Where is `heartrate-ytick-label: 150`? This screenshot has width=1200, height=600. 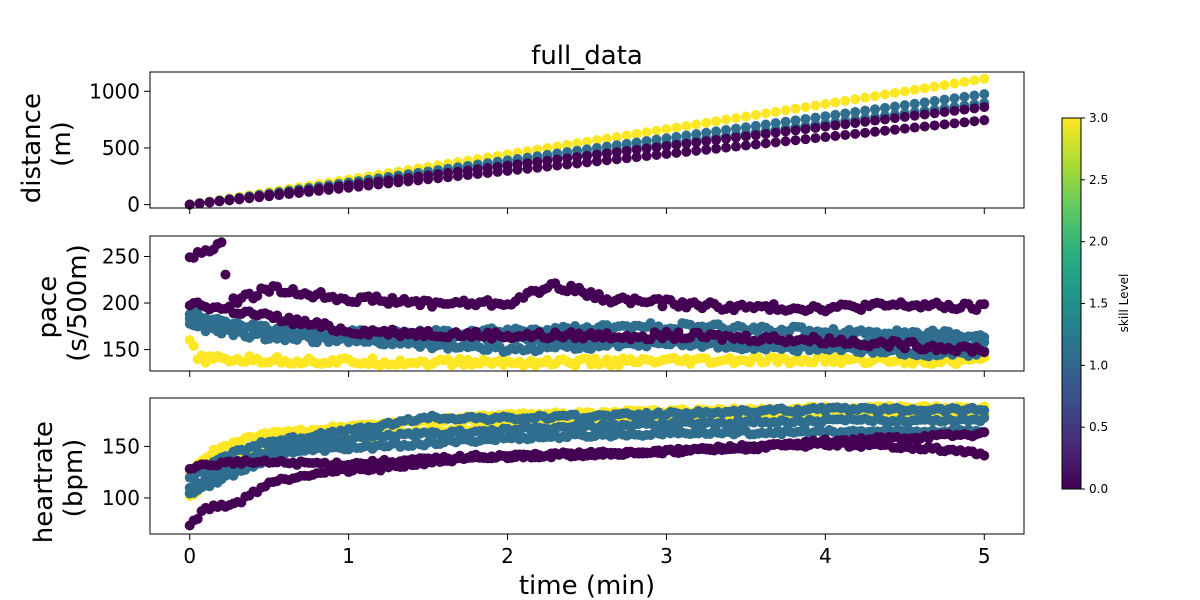
heartrate-ytick-label: 150 is located at coordinates (121, 446).